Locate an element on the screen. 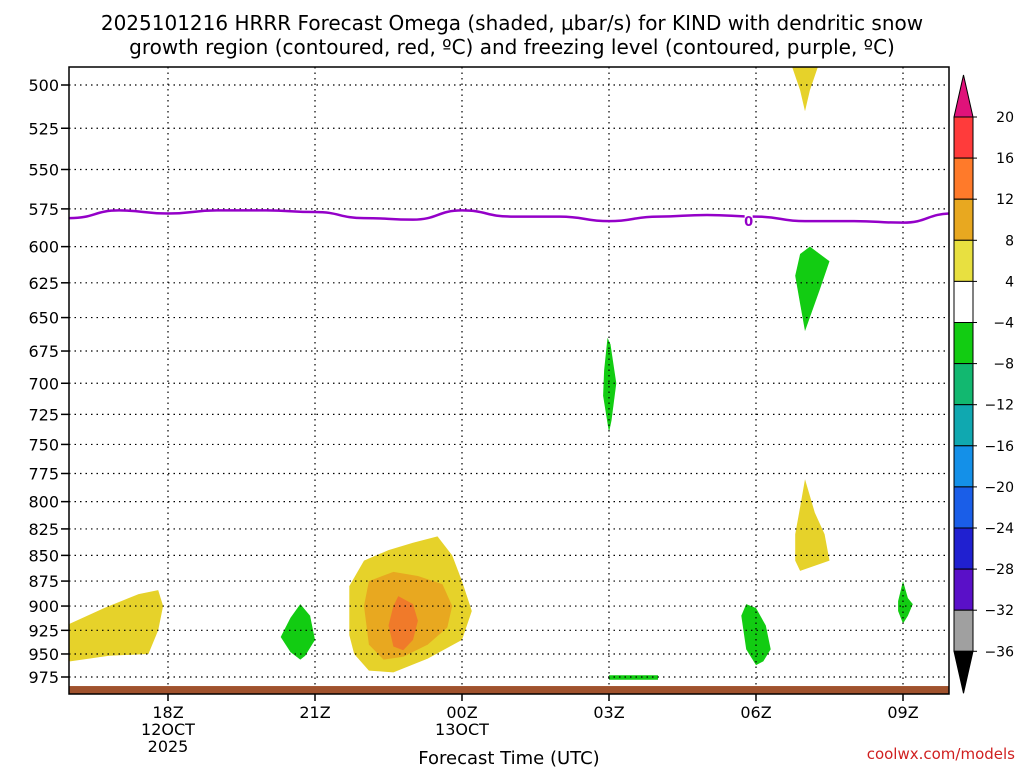  colorbar-label-12: −32 is located at coordinates (999, 611).